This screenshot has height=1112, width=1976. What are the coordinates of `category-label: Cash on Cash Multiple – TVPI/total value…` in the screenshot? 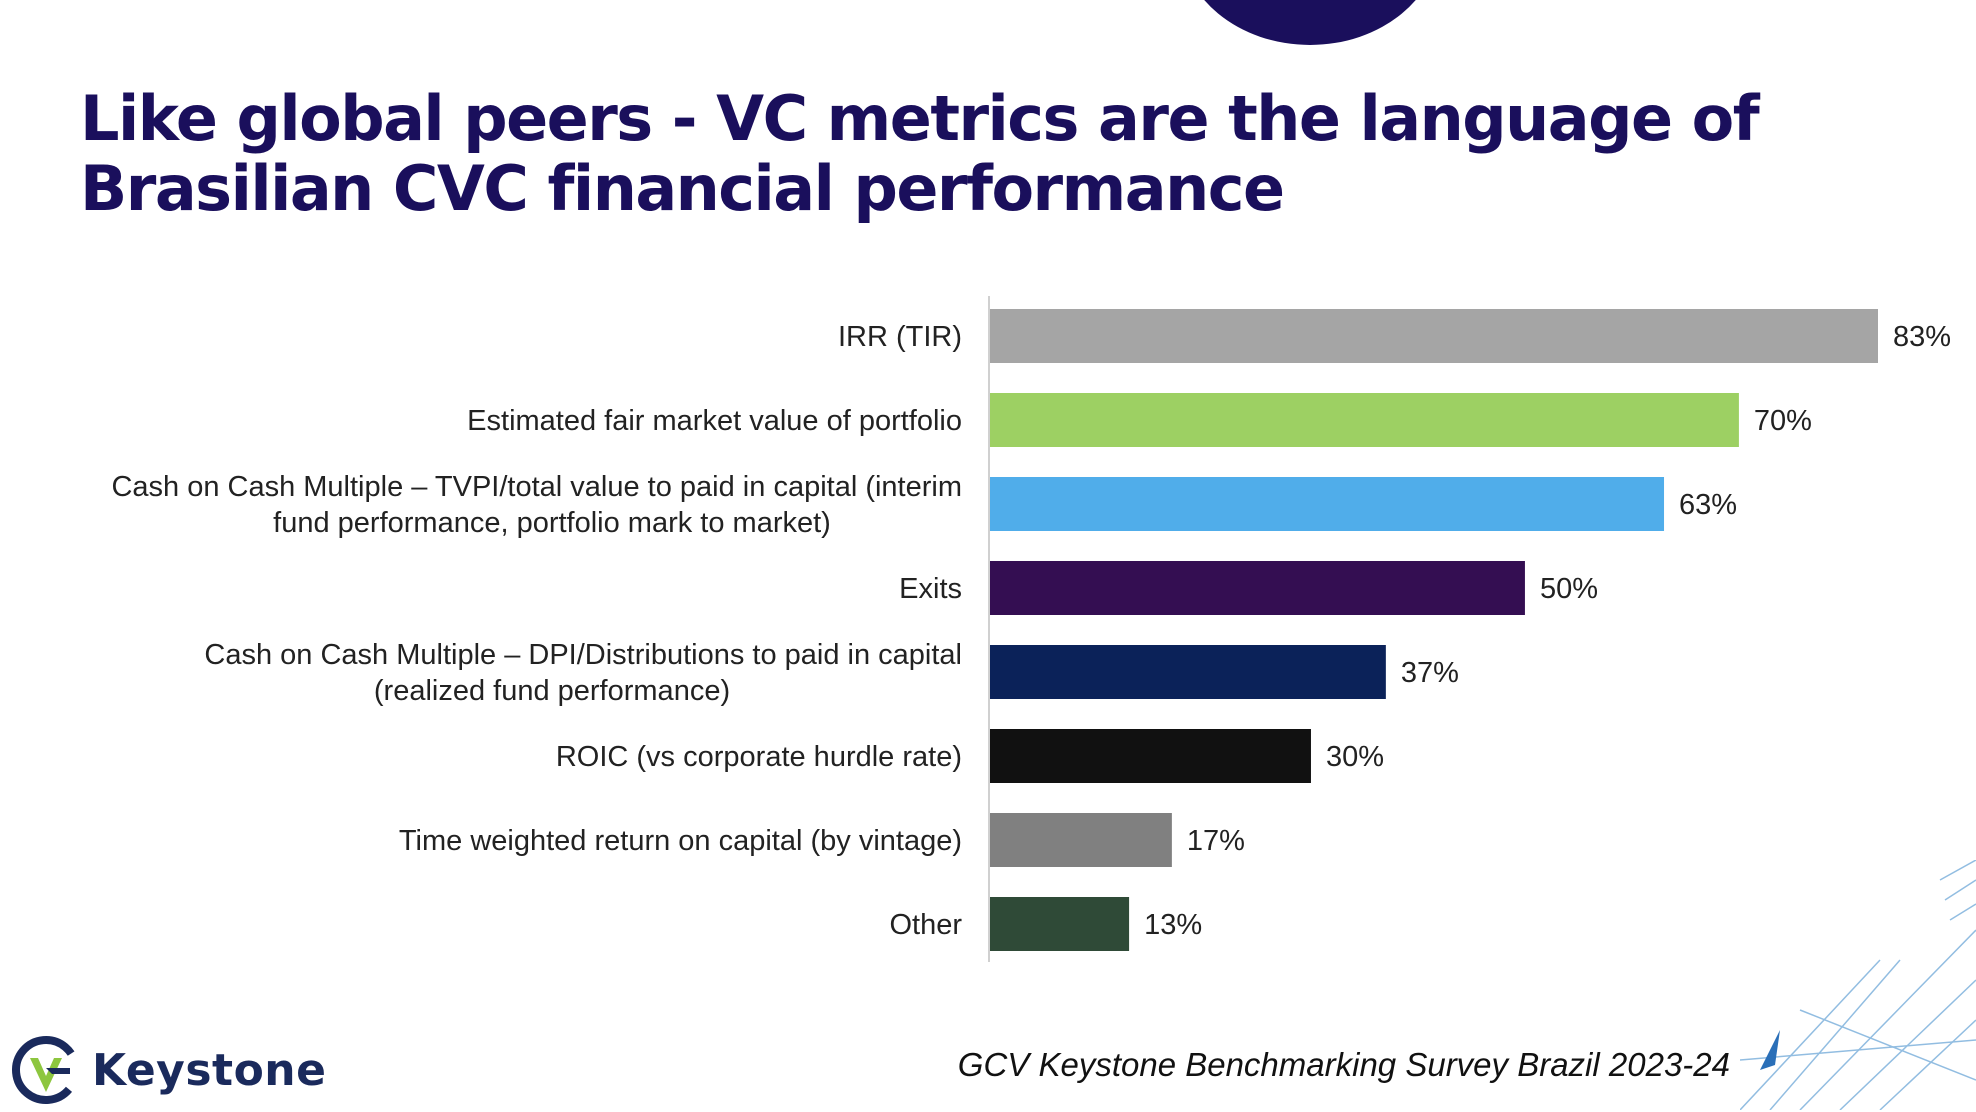 It's located at (536, 505).